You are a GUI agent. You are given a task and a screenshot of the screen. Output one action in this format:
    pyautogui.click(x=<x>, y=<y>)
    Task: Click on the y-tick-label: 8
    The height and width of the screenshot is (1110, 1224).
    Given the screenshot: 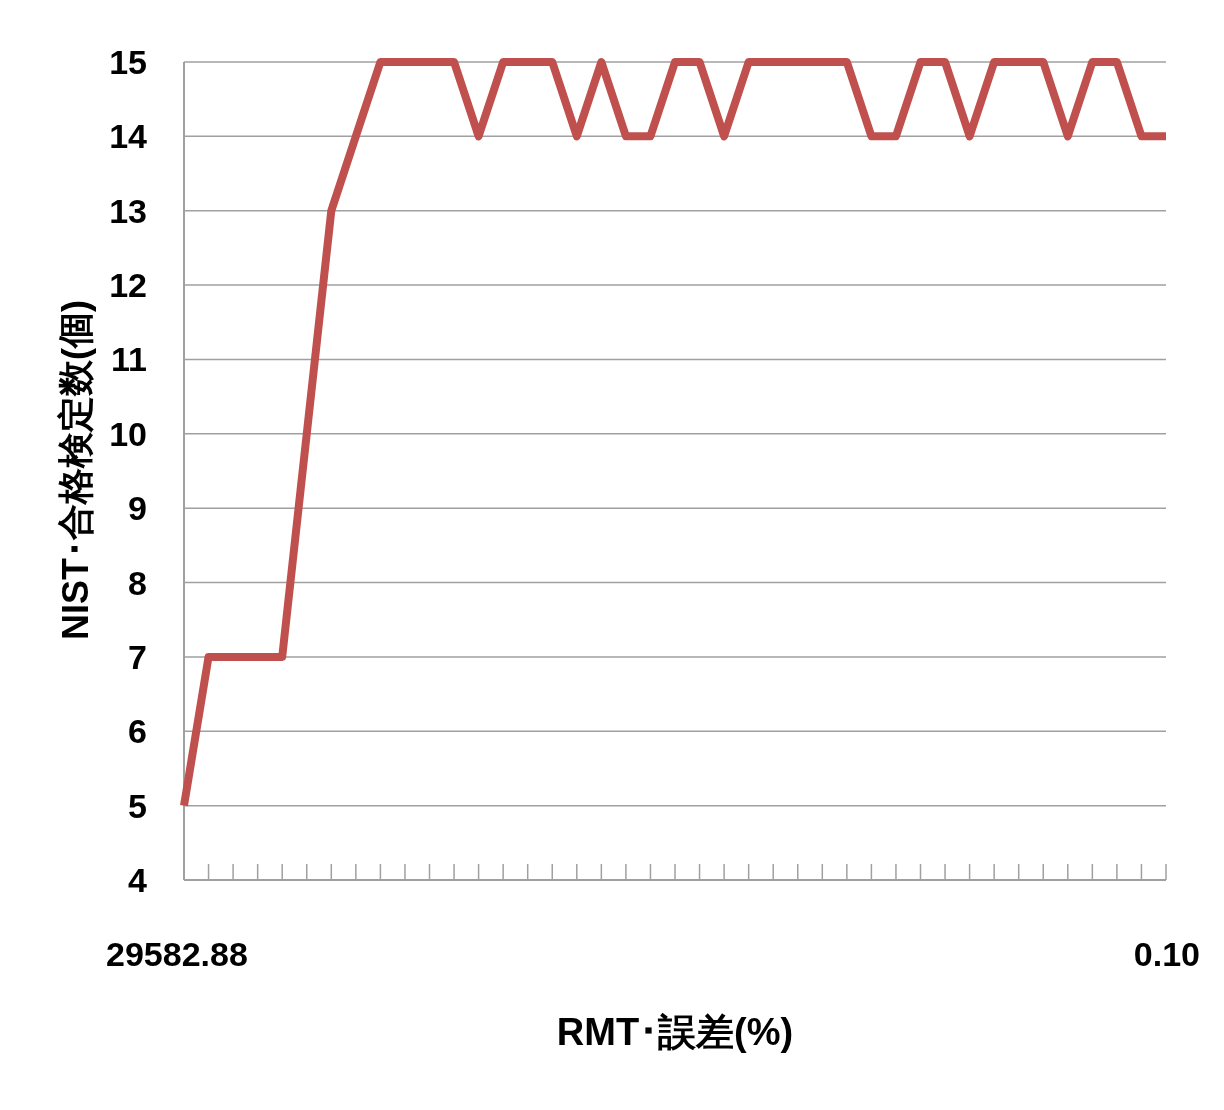 What is the action you would take?
    pyautogui.click(x=137, y=582)
    